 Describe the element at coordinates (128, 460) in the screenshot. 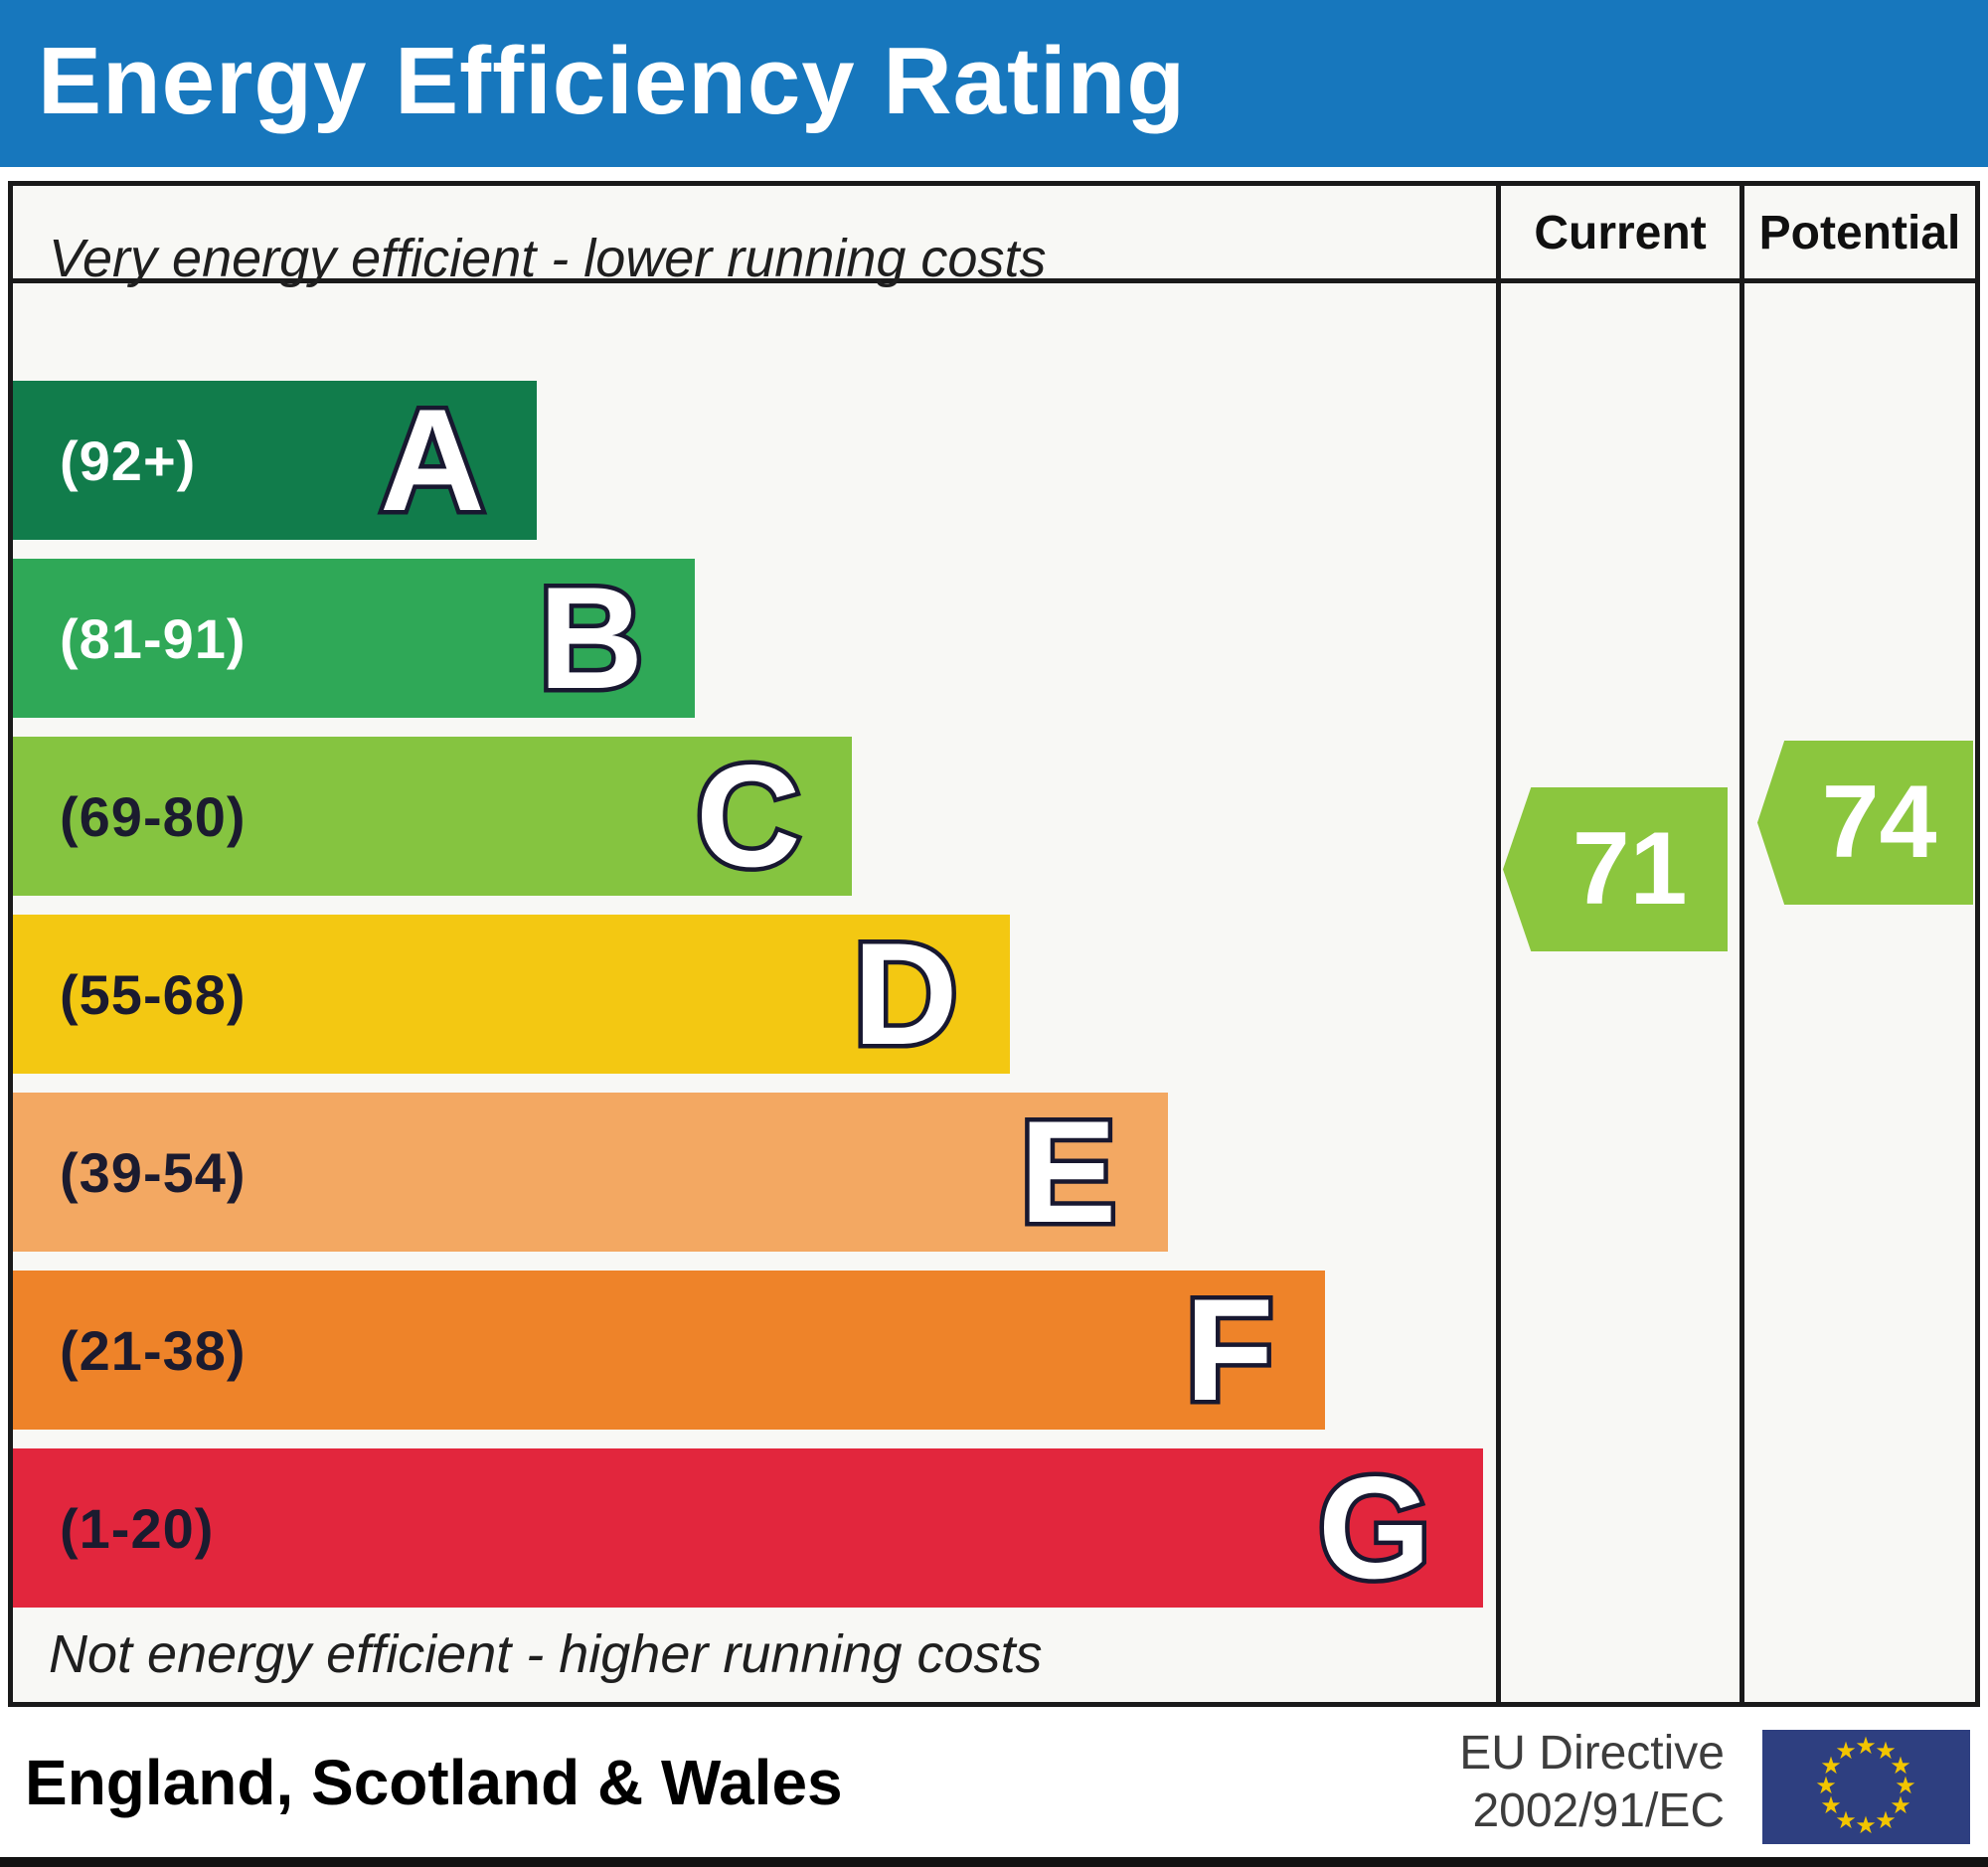

I see `band-range-label: (92+)` at that location.